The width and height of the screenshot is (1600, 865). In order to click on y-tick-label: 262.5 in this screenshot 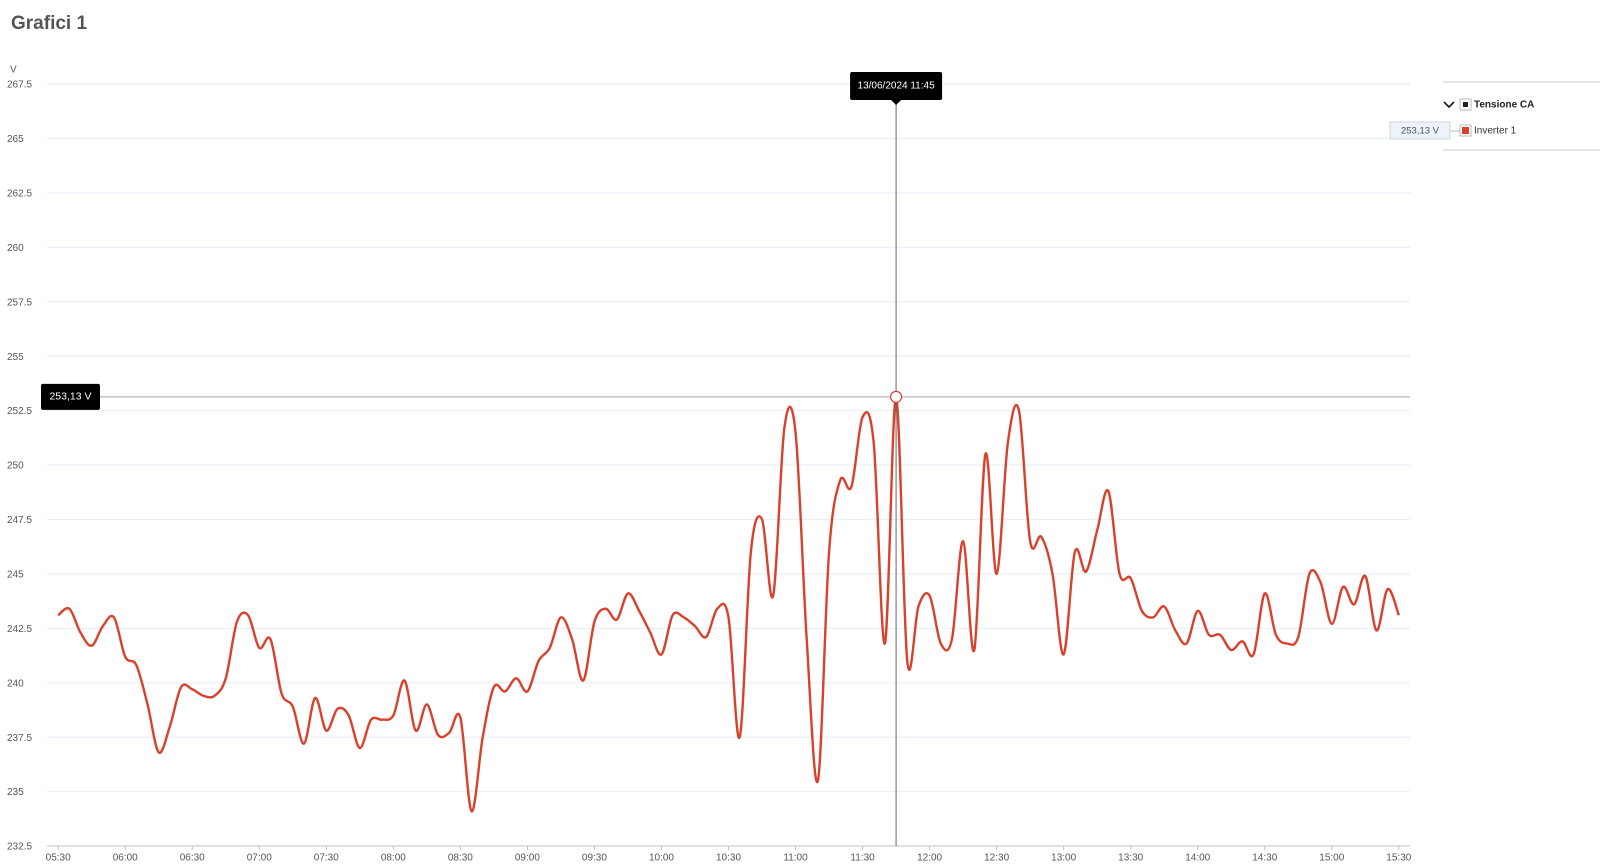, I will do `click(19, 193)`.